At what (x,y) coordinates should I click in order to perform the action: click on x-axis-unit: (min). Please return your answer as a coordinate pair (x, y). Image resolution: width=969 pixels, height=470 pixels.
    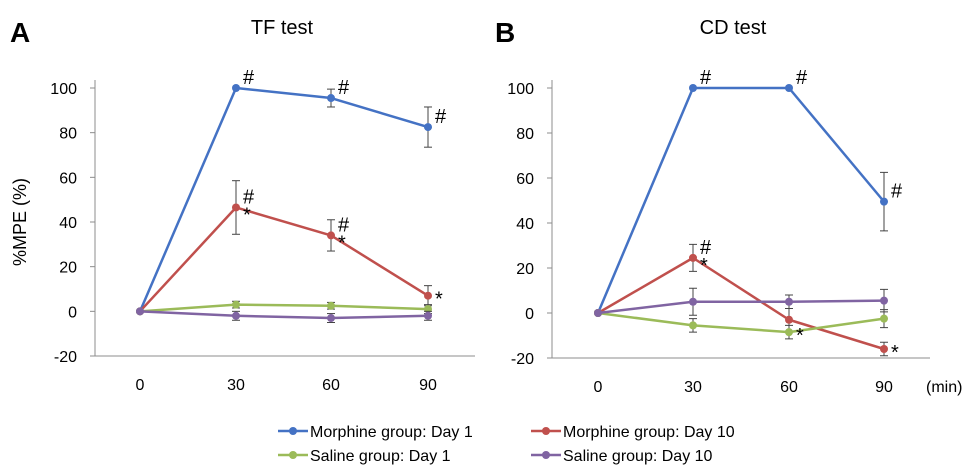
    Looking at the image, I should click on (944, 387).